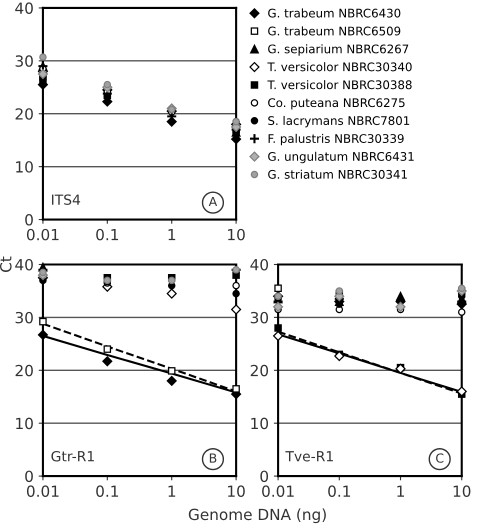 The image size is (477, 529). Describe the element at coordinates (339, 85) in the screenshot. I see `legend-label: T. versicolor NBRC30388` at that location.